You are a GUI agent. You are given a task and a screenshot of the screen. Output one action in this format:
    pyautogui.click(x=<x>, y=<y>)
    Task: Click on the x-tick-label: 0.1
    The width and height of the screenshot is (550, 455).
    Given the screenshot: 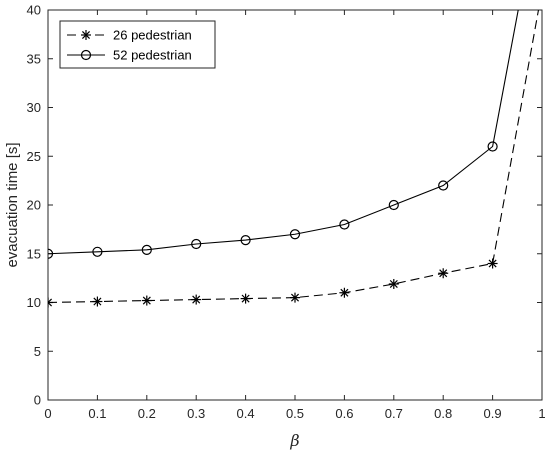 What is the action you would take?
    pyautogui.click(x=97, y=413)
    